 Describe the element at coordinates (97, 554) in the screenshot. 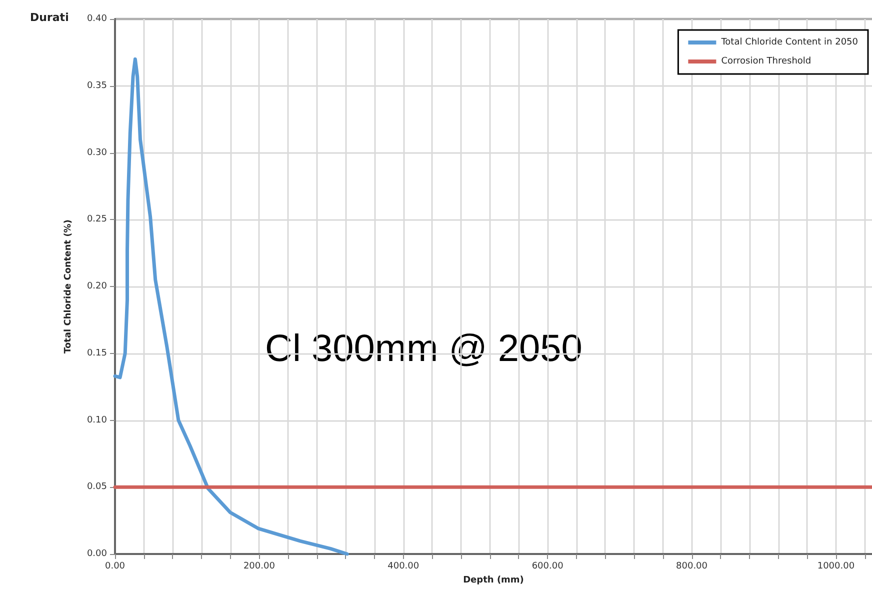

I see `y-tick-label: 0.00` at that location.